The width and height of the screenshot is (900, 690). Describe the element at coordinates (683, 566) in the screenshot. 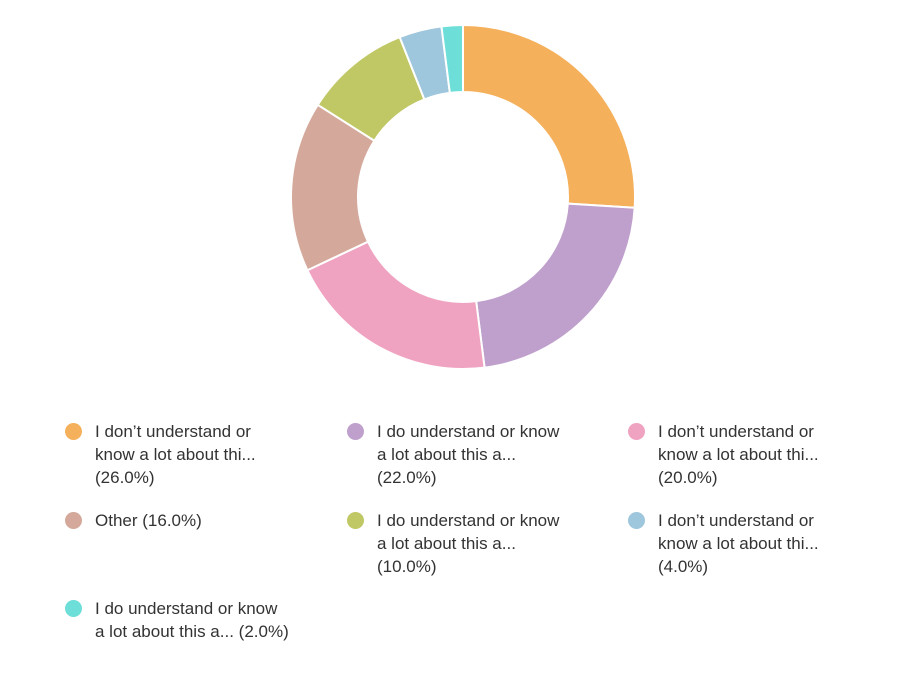

I see `legend-value: (4.0%)` at that location.